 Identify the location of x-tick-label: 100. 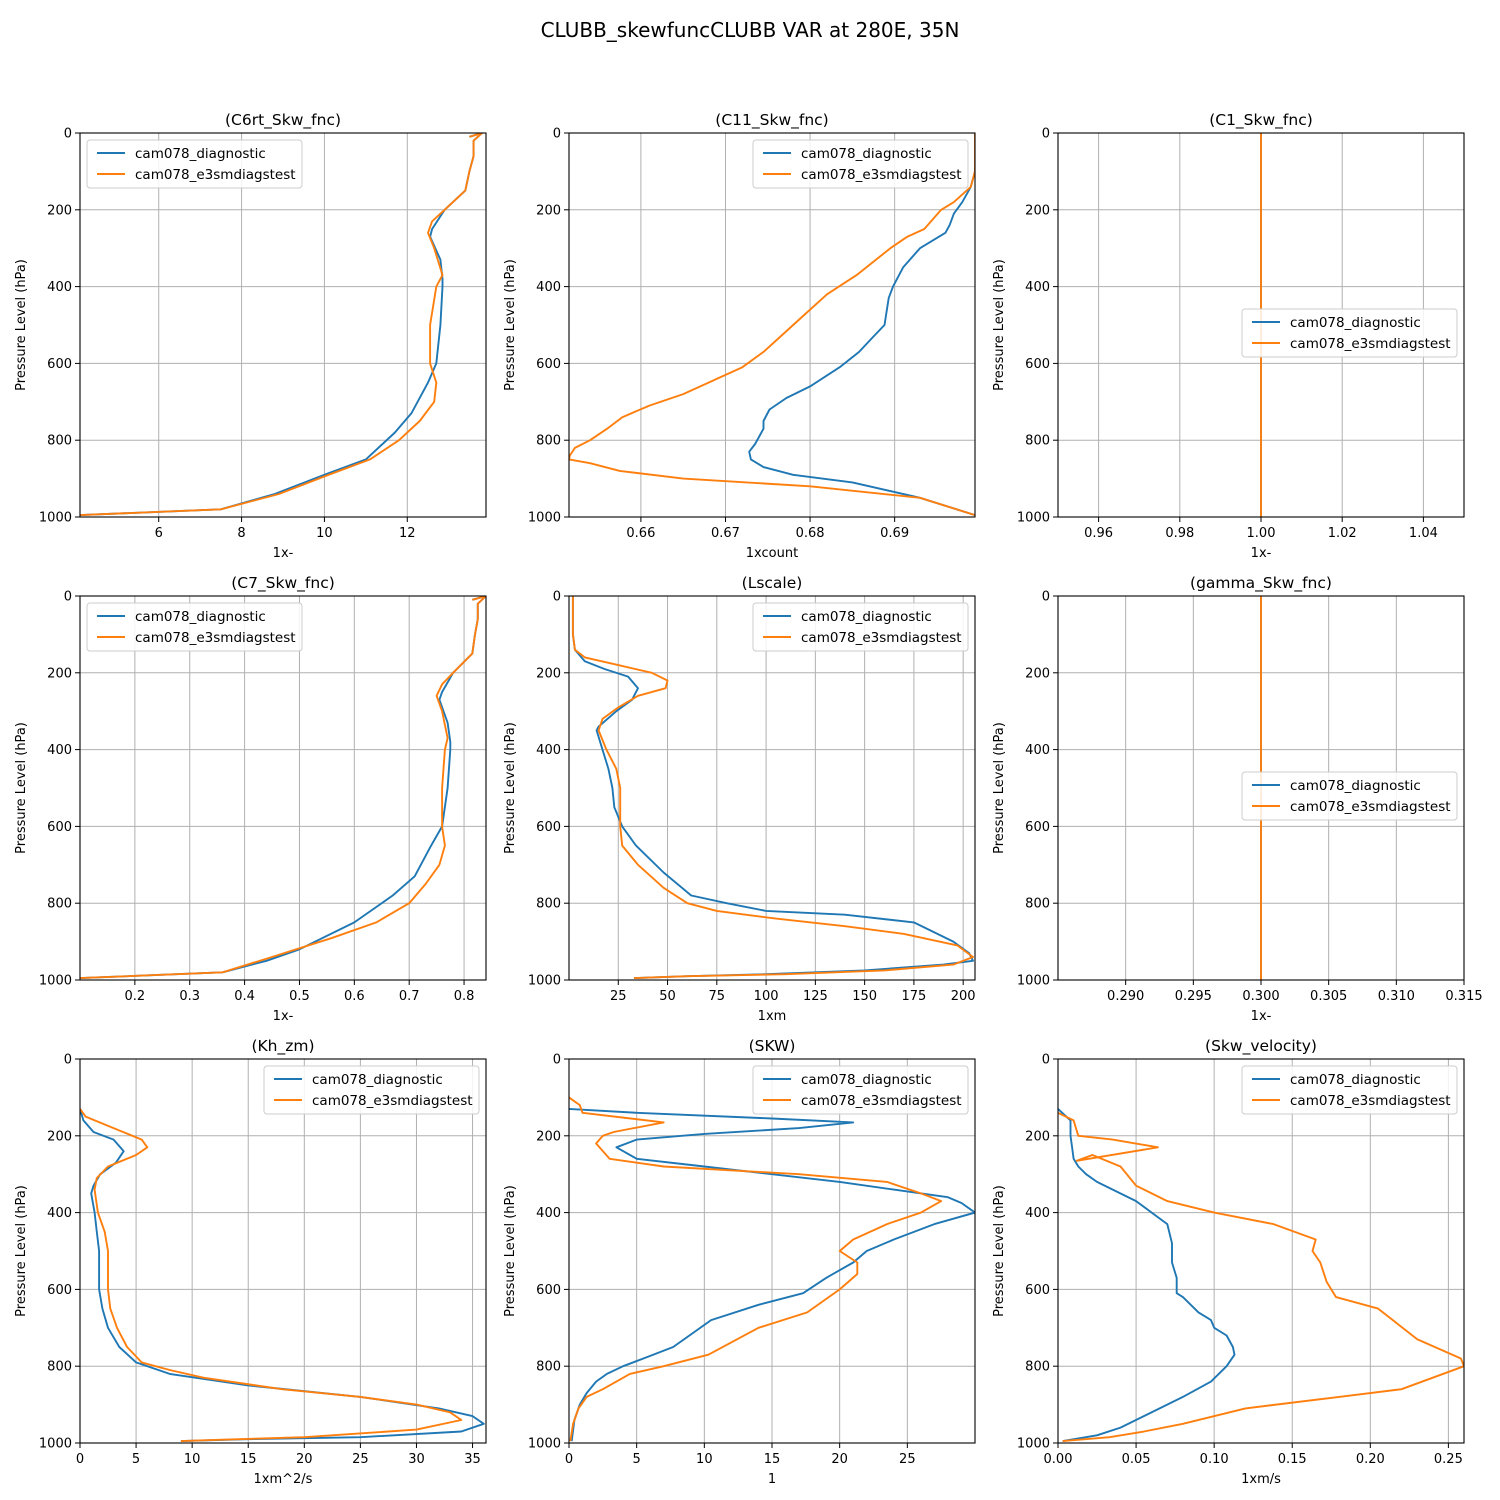
(766, 996).